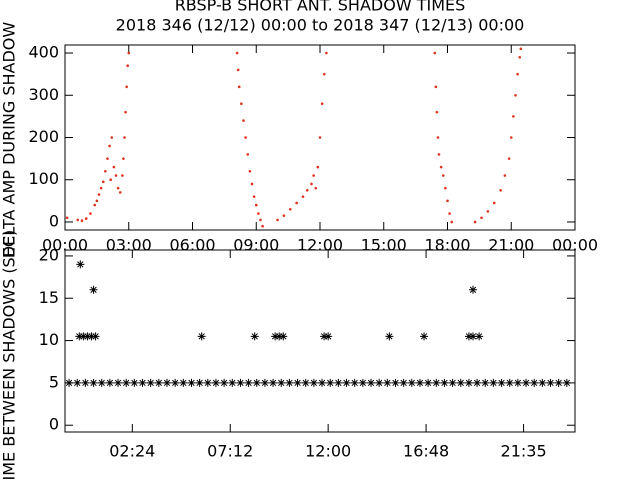 Image resolution: width=640 pixels, height=480 pixels. Describe the element at coordinates (43, 52) in the screenshot. I see `y-tick-label: 400` at that location.